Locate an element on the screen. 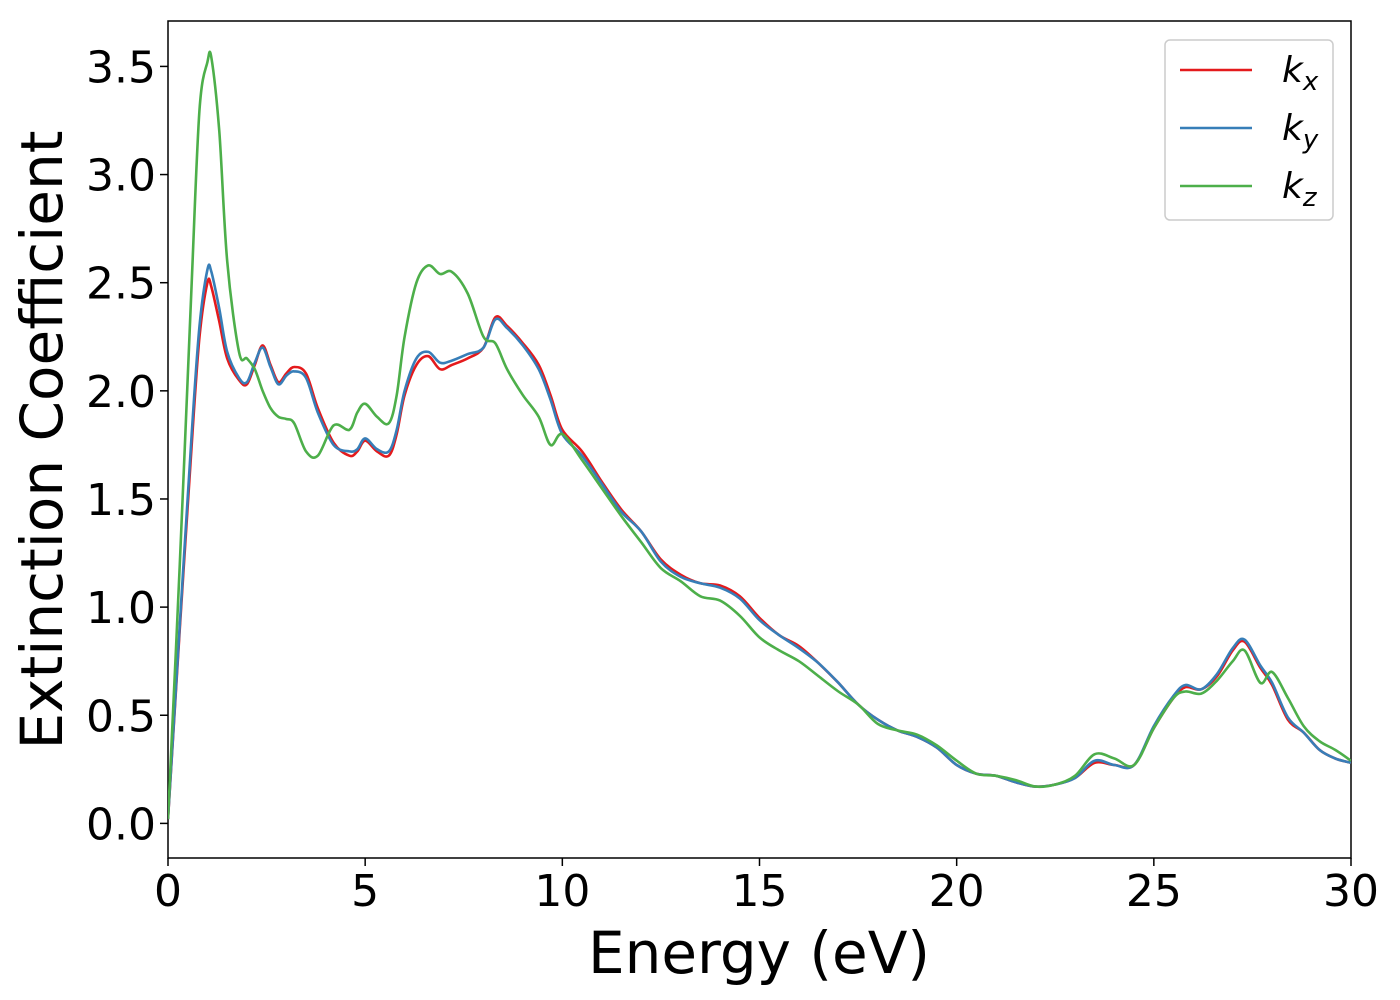  legend-label-subscript: y is located at coordinates (1310, 140).